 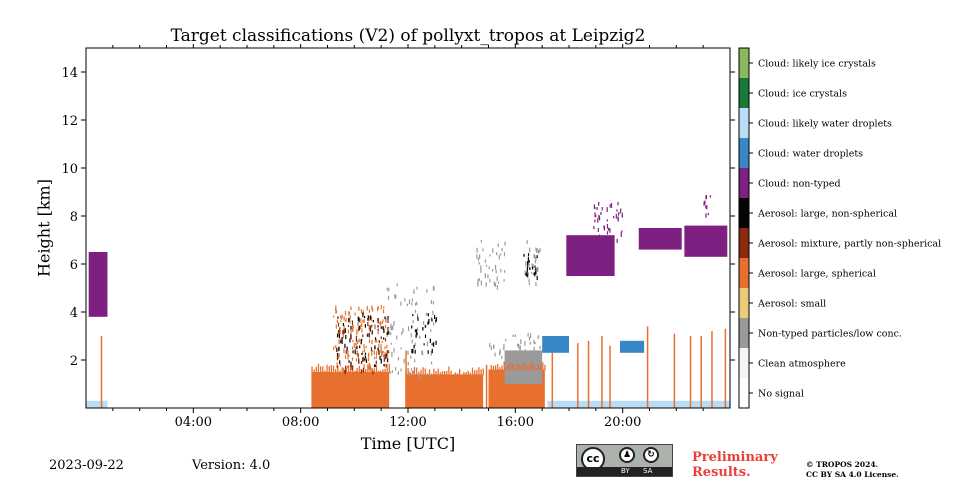 What do you see at coordinates (69, 169) in the screenshot?
I see `y-tick-label: 10` at bounding box center [69, 169].